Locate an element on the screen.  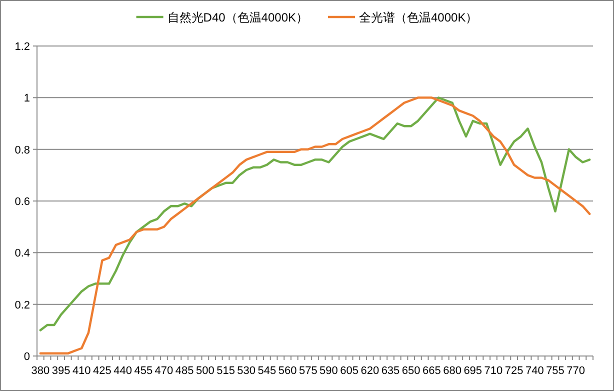
x-tick-label: 470 is located at coordinates (164, 371).